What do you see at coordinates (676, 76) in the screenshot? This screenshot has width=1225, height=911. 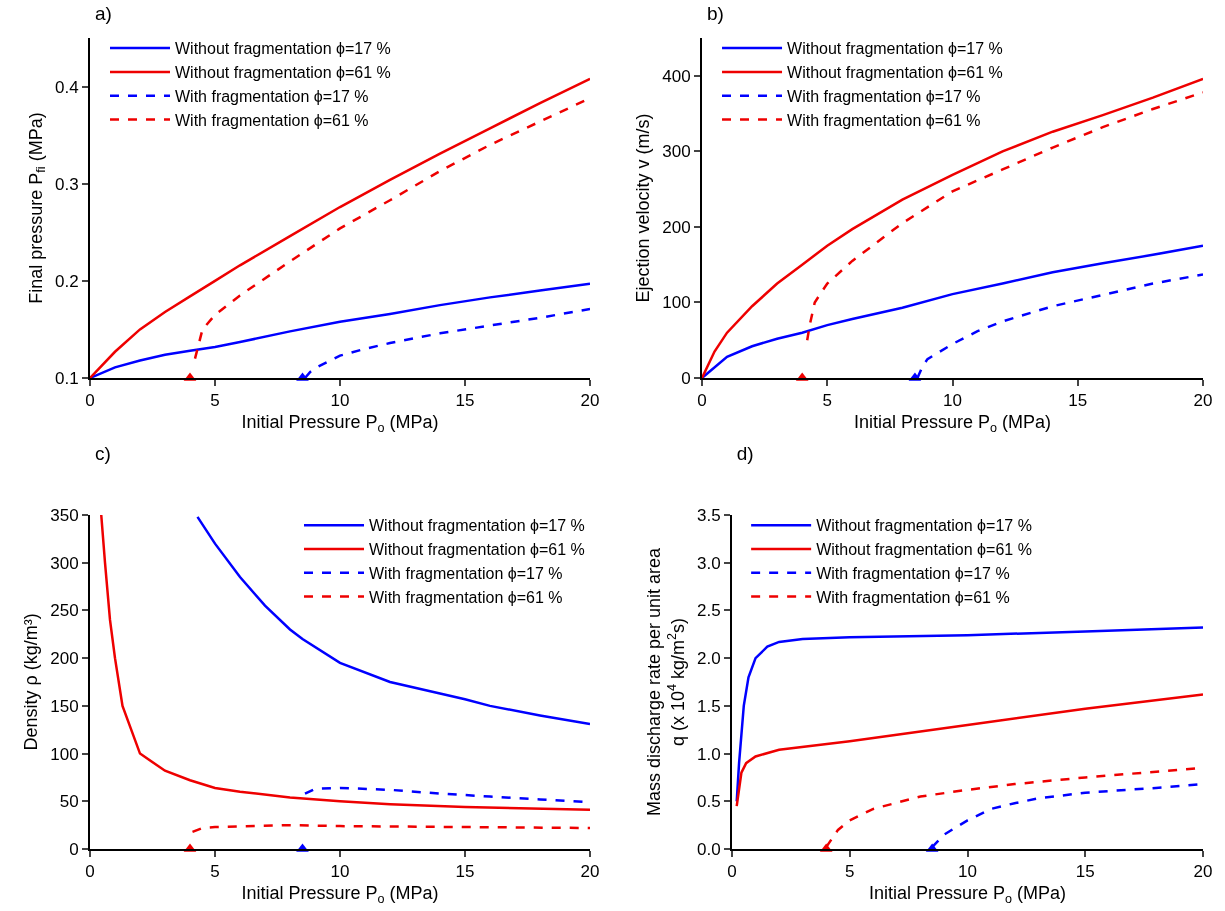 I see `y-tick-label: 400` at bounding box center [676, 76].